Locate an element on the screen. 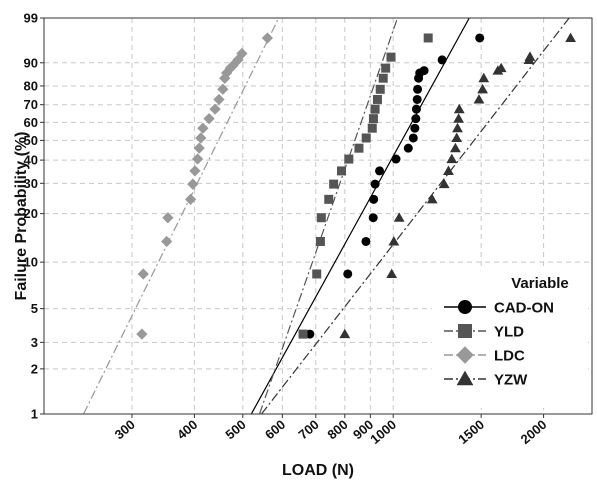  y-tick-labels: 1 2 3 5 10 20 30 40 50 60 70 80 90 99 is located at coordinates (34, 216).